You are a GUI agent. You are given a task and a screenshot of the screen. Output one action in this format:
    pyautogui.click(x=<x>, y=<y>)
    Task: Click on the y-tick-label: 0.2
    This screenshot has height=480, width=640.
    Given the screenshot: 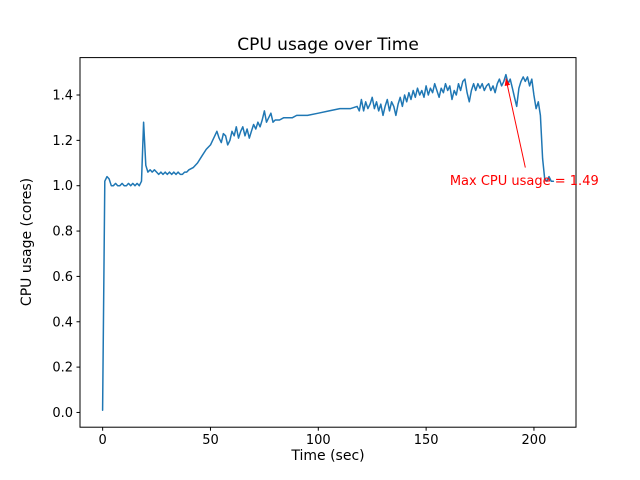 What is the action you would take?
    pyautogui.click(x=62, y=368)
    